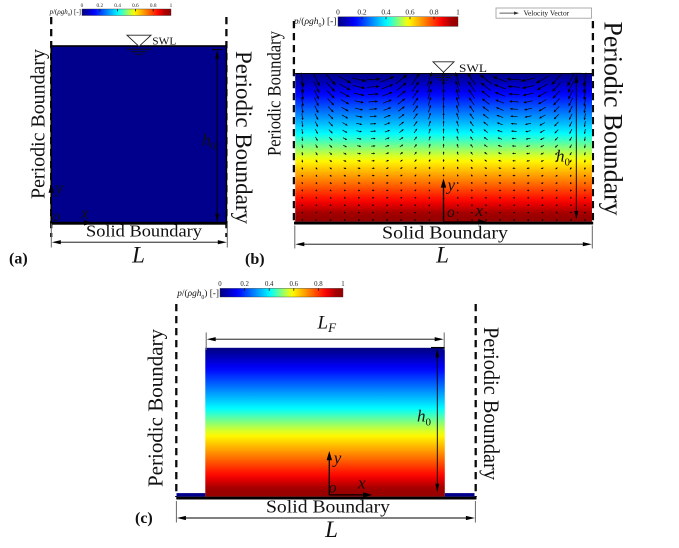 This screenshot has width=679, height=548. I want to click on svg-text: (b), so click(255, 259).